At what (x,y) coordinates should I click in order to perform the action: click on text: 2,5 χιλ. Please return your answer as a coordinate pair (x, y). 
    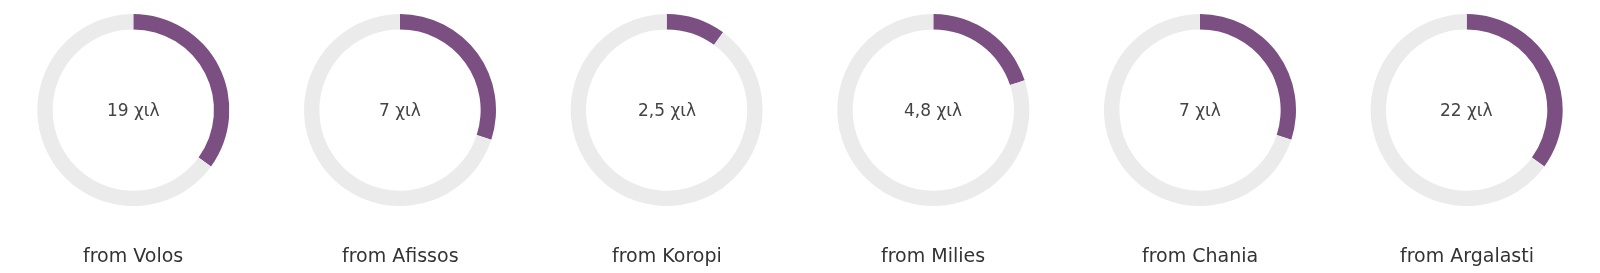
    Looking at the image, I should click on (667, 110).